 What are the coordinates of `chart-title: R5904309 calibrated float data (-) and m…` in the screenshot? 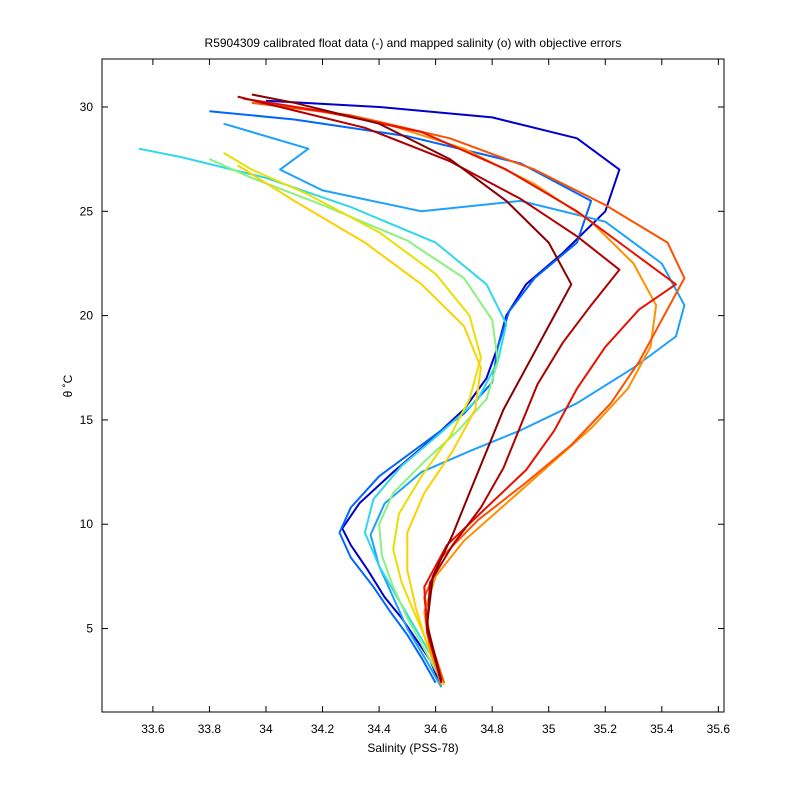 It's located at (413, 43).